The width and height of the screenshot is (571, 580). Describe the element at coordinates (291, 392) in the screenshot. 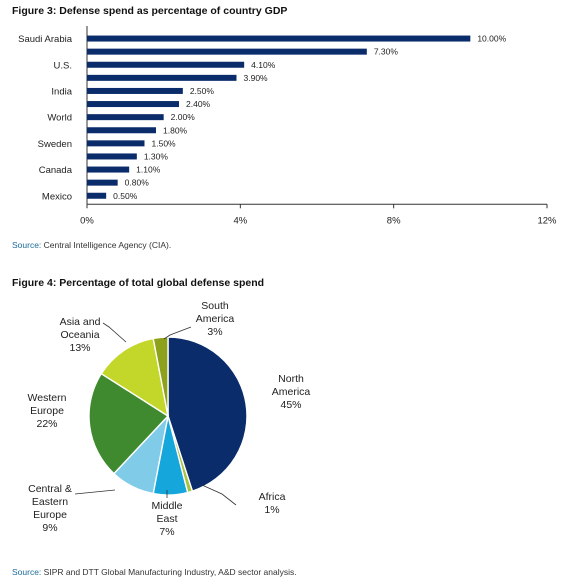

I see `slice-label: North America 45%` at that location.